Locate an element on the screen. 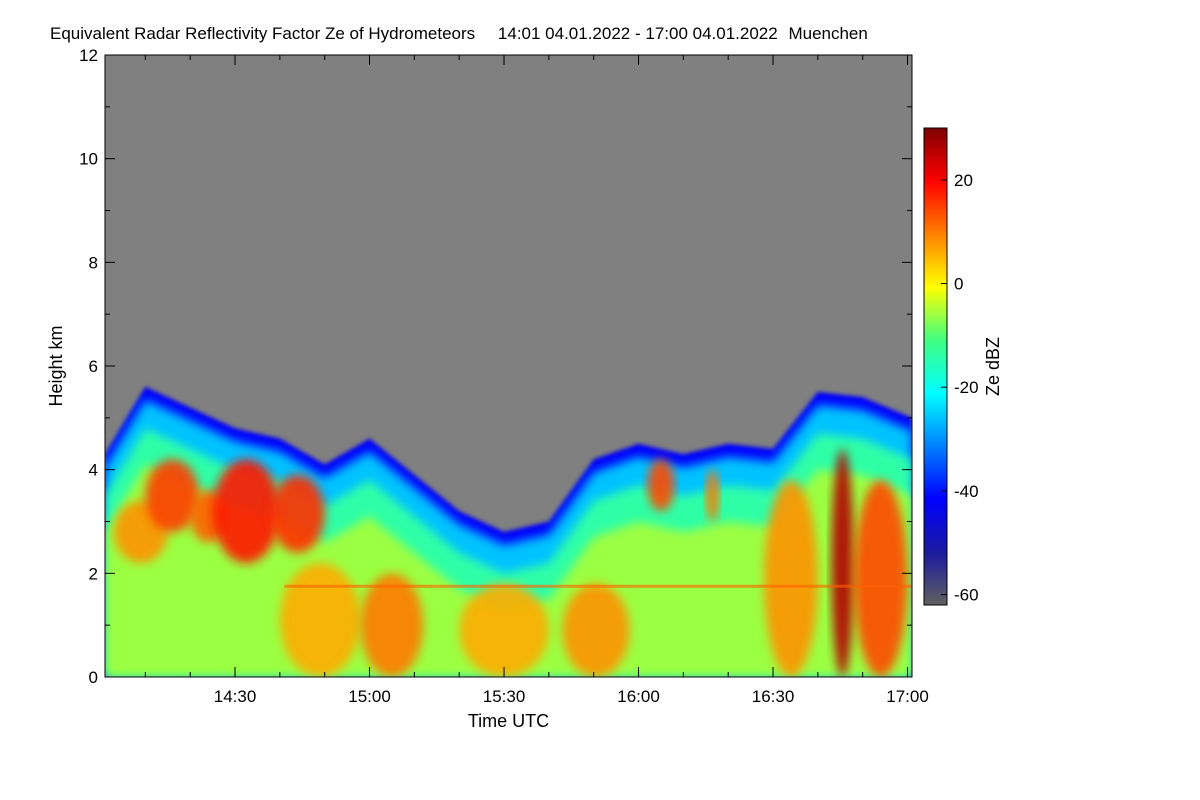  colorbar-tick-label: -60 is located at coordinates (966, 595).